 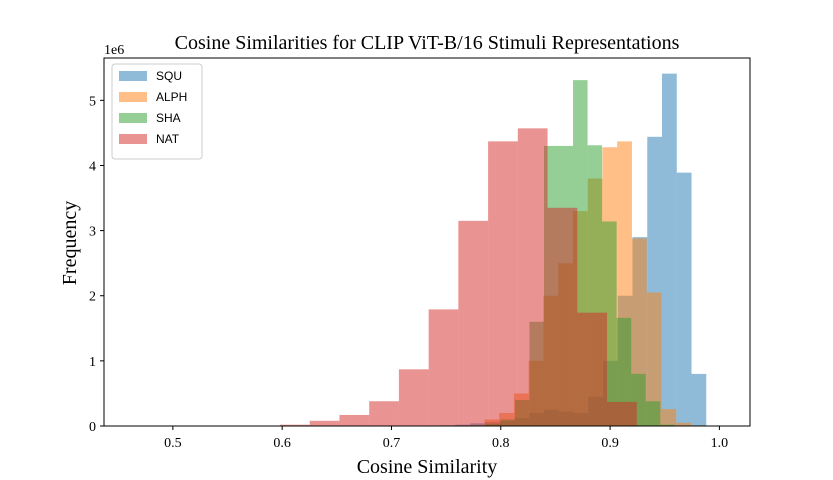 I want to click on y-tick-label: 2, so click(x=92, y=297).